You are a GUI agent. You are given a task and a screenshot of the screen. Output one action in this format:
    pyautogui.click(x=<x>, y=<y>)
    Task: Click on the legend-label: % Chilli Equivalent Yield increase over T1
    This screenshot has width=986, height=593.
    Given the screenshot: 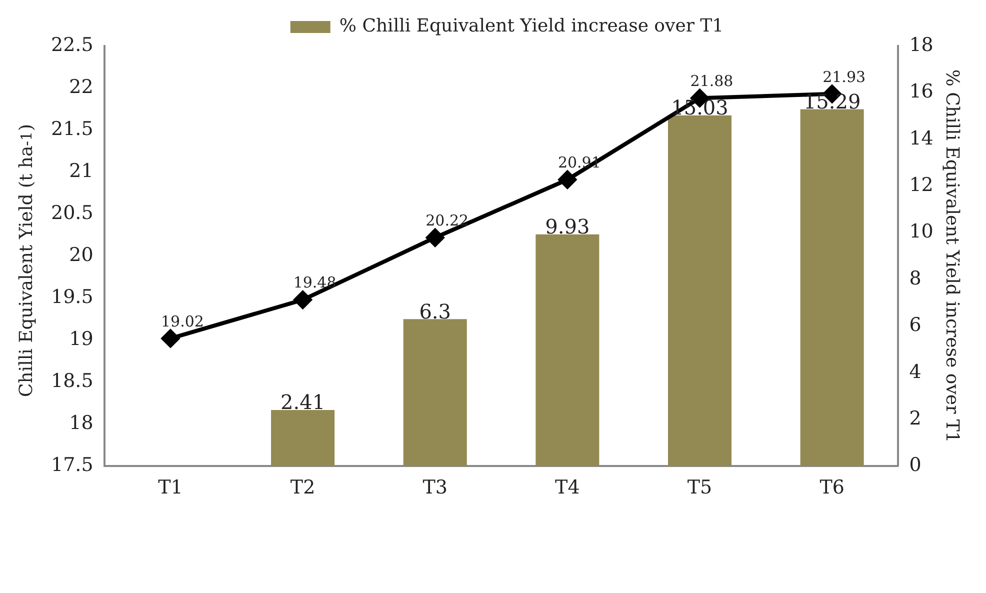 What is the action you would take?
    pyautogui.click(x=531, y=26)
    